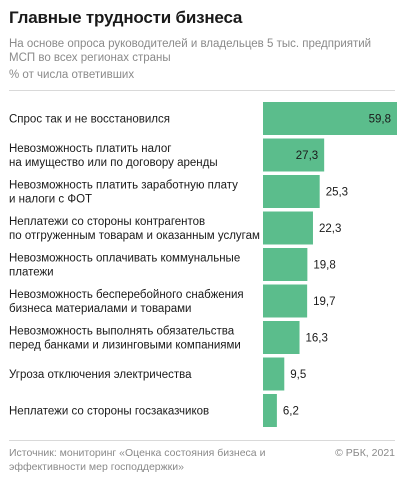 The width and height of the screenshot is (404, 483). I want to click on chart-title: Главные трудности бизнеса, so click(126, 17).